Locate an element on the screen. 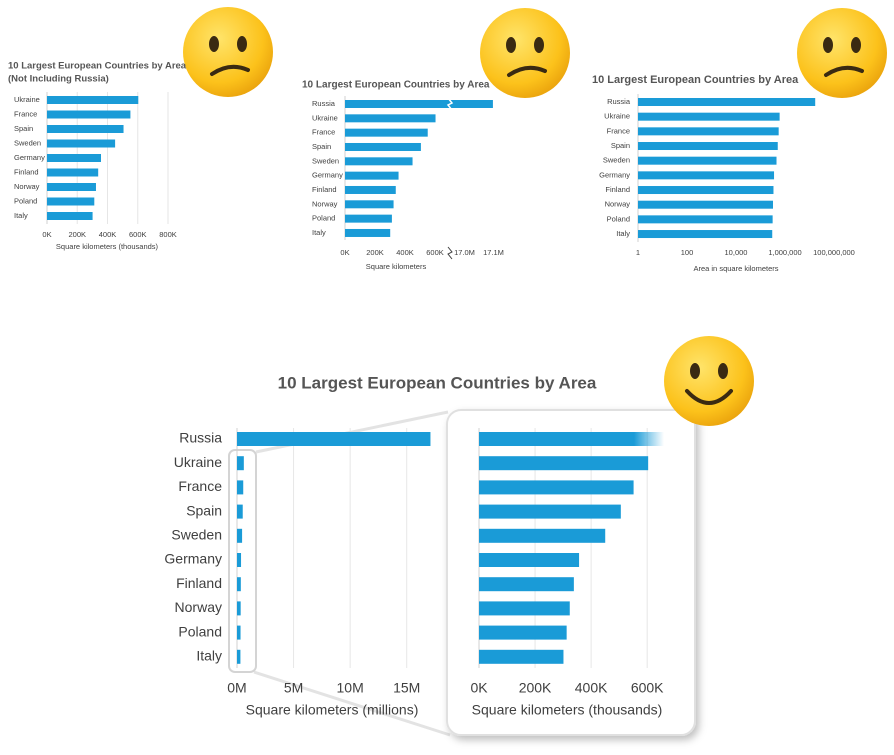 The width and height of the screenshot is (894, 755). chart-title: (Not Including Russia) is located at coordinates (58, 79).